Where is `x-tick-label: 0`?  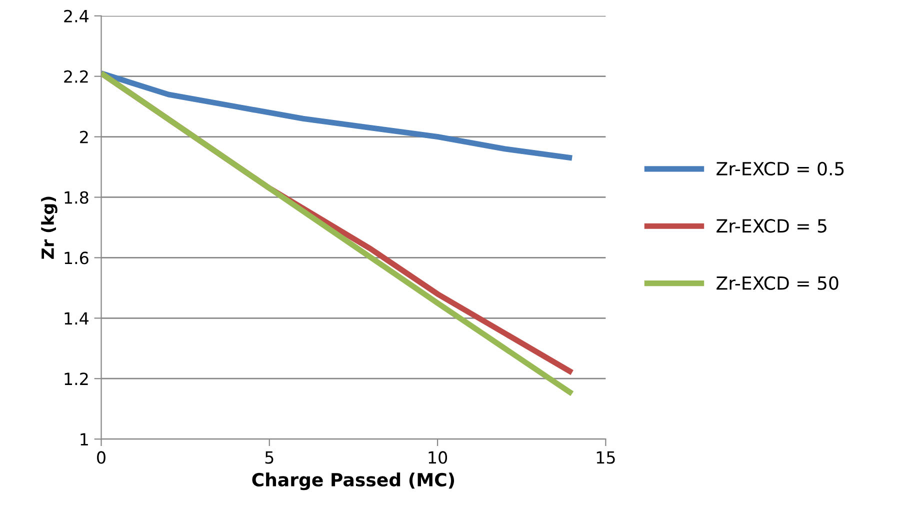 x-tick-label: 0 is located at coordinates (101, 457).